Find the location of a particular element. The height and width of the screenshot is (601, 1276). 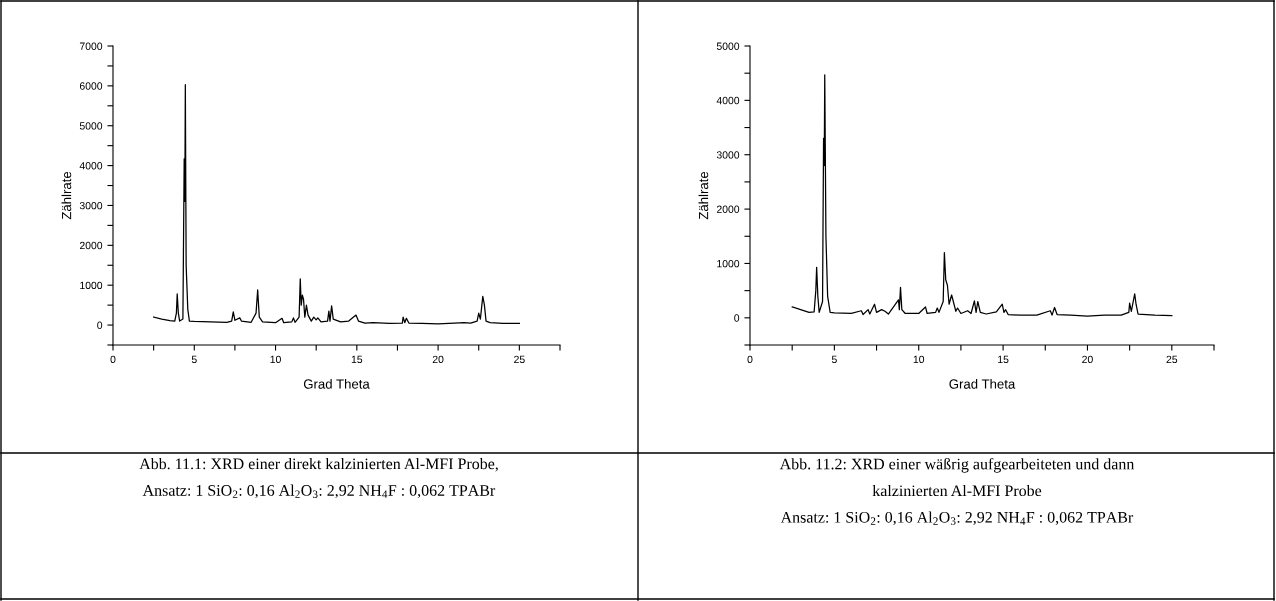

text: Abb. 11.1: XRD einer direkt kalzinierten Al-MFI Probe, Ansatz: 1 SiO$_{2}$: 0,16 Al$_{2}$O$_{3}$: 2,92 NH$_{4}$F : 0,062 TPABr is located at coordinates (318, 478).